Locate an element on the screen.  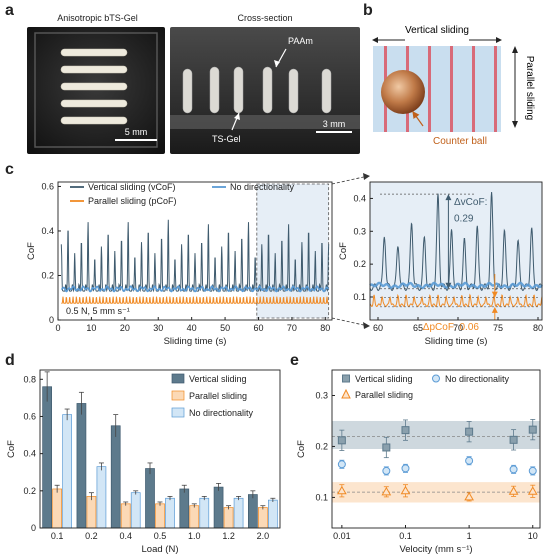
x-tick-label: 2.0 is located at coordinates (263, 536).